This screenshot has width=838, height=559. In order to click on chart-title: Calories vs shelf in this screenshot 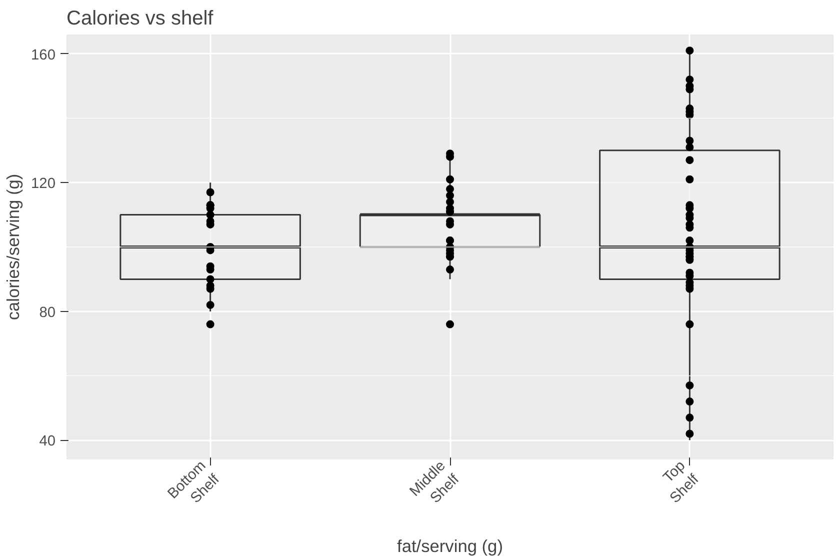, I will do `click(140, 19)`.